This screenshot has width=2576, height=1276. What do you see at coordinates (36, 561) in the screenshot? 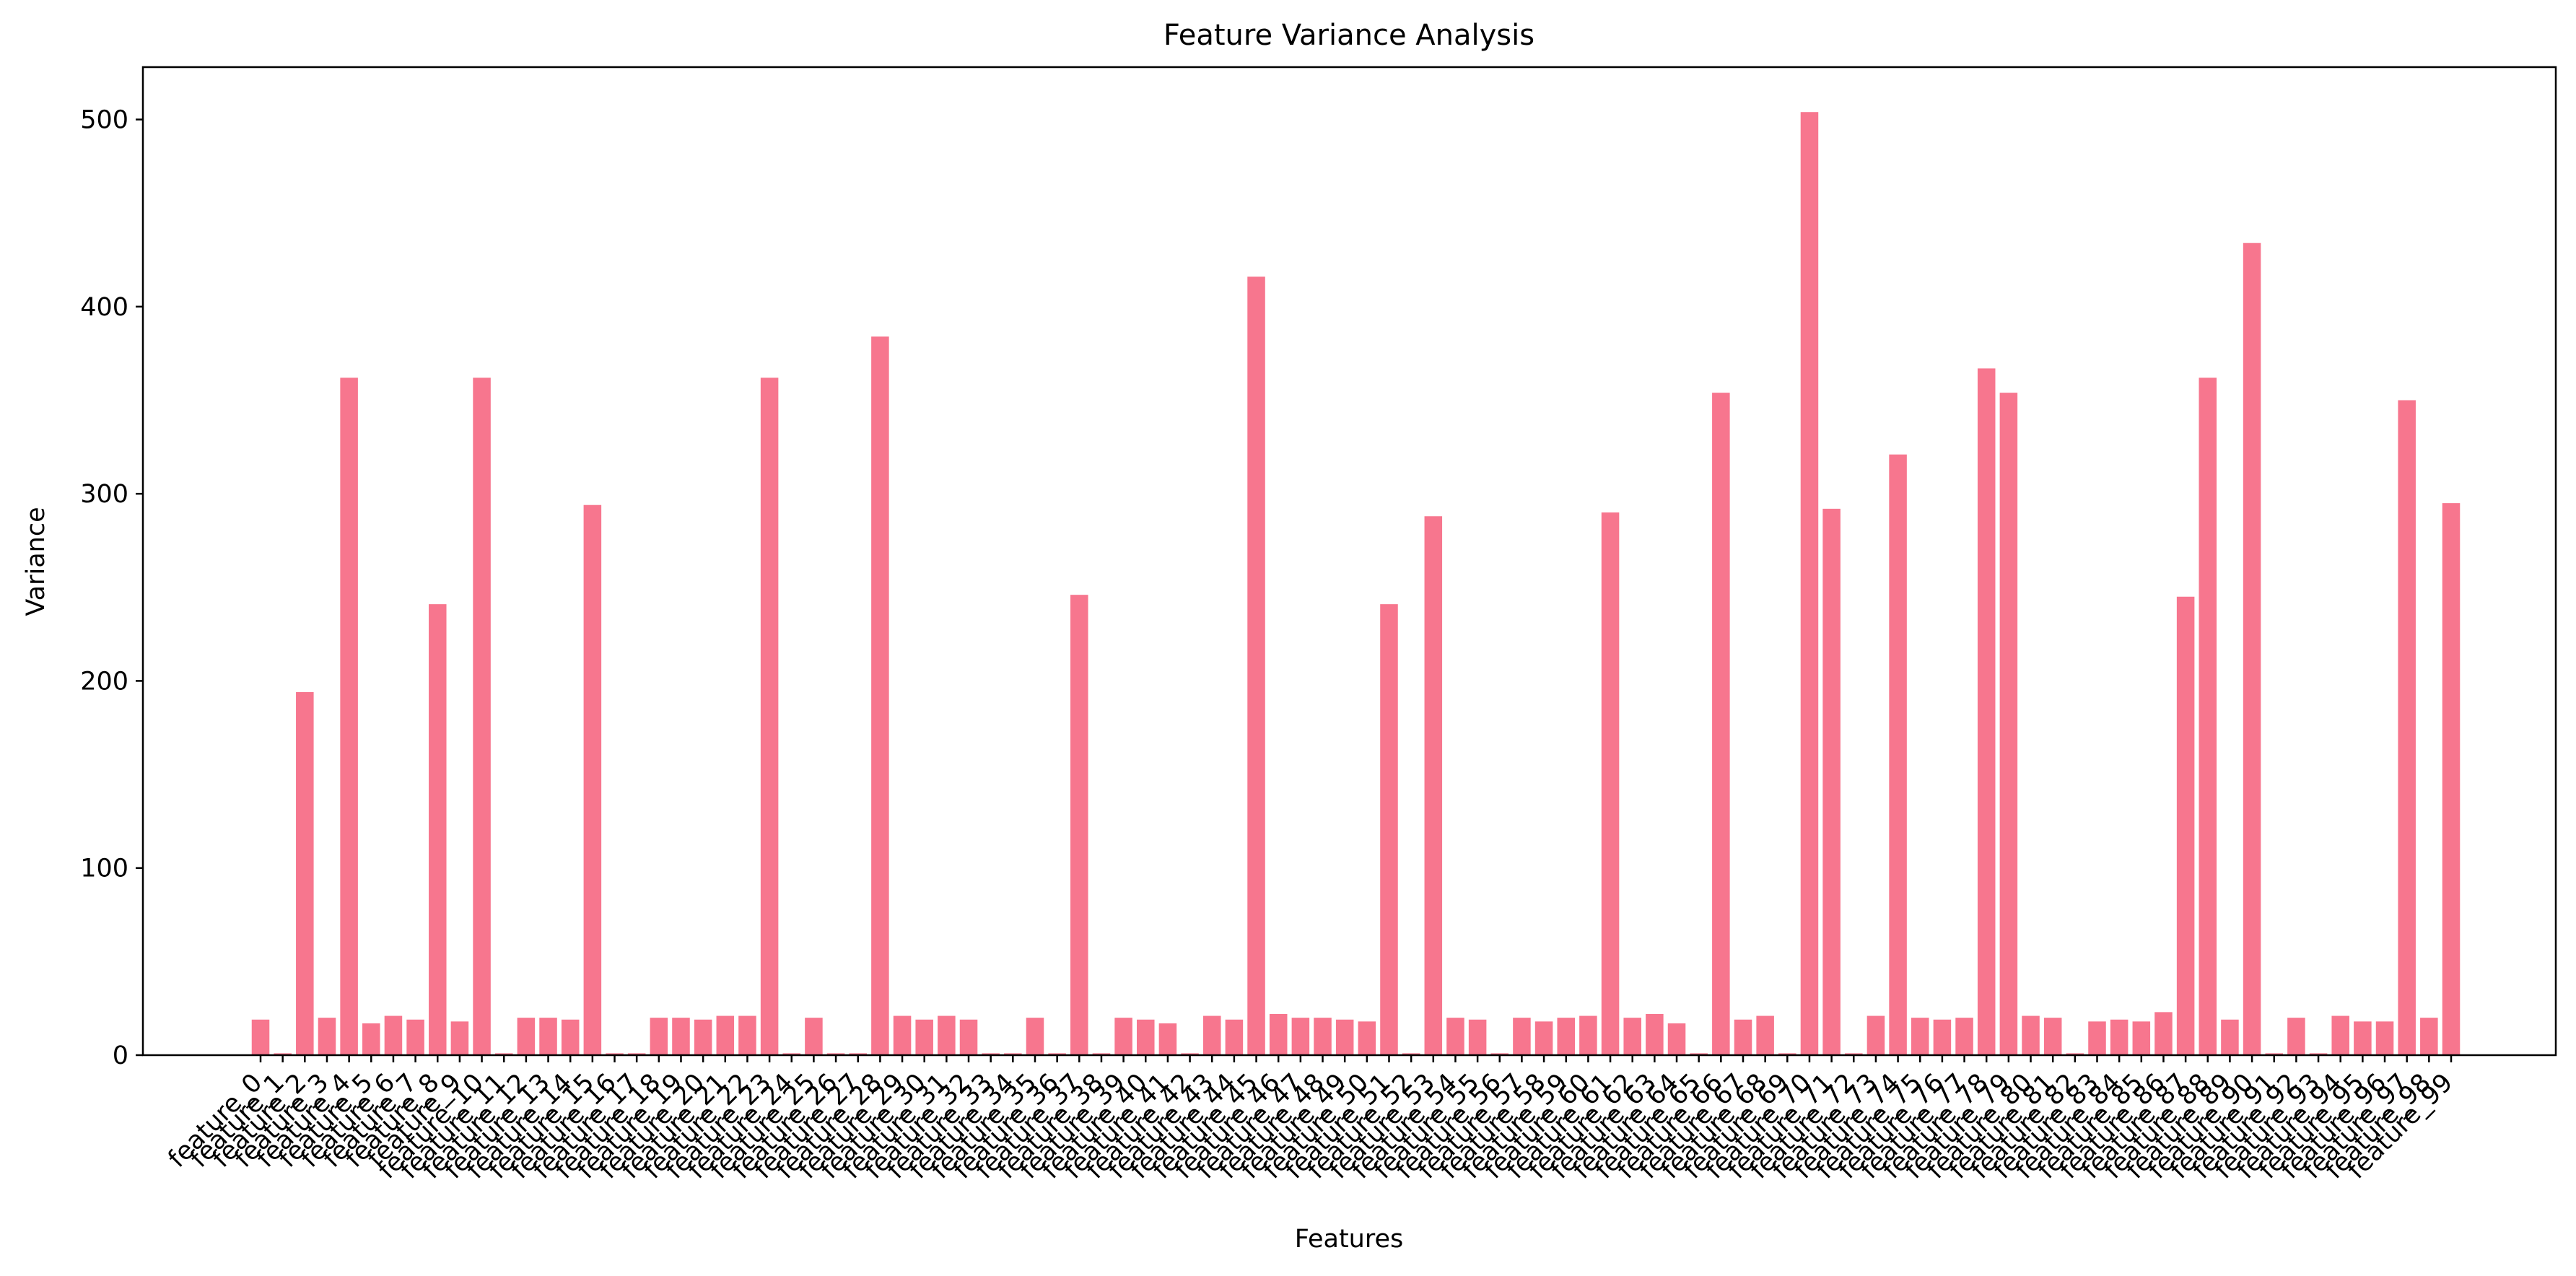
I see `y-axis-label: Variance` at bounding box center [36, 561].